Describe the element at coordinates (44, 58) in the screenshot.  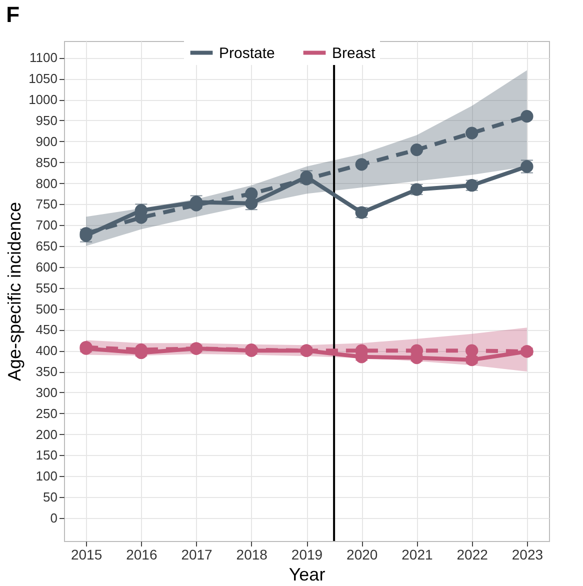
I see `y-tick-label: 1100` at that location.